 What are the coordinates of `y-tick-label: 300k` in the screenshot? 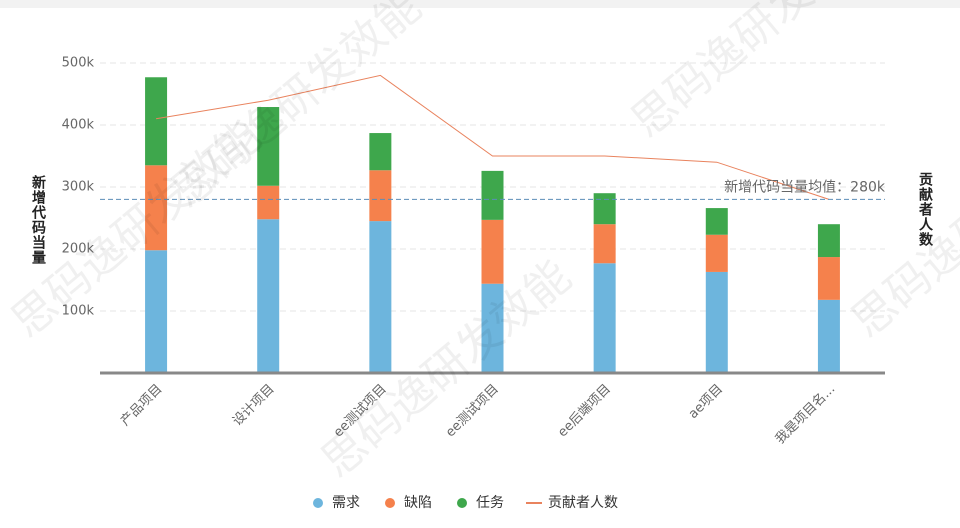 It's located at (78, 187).